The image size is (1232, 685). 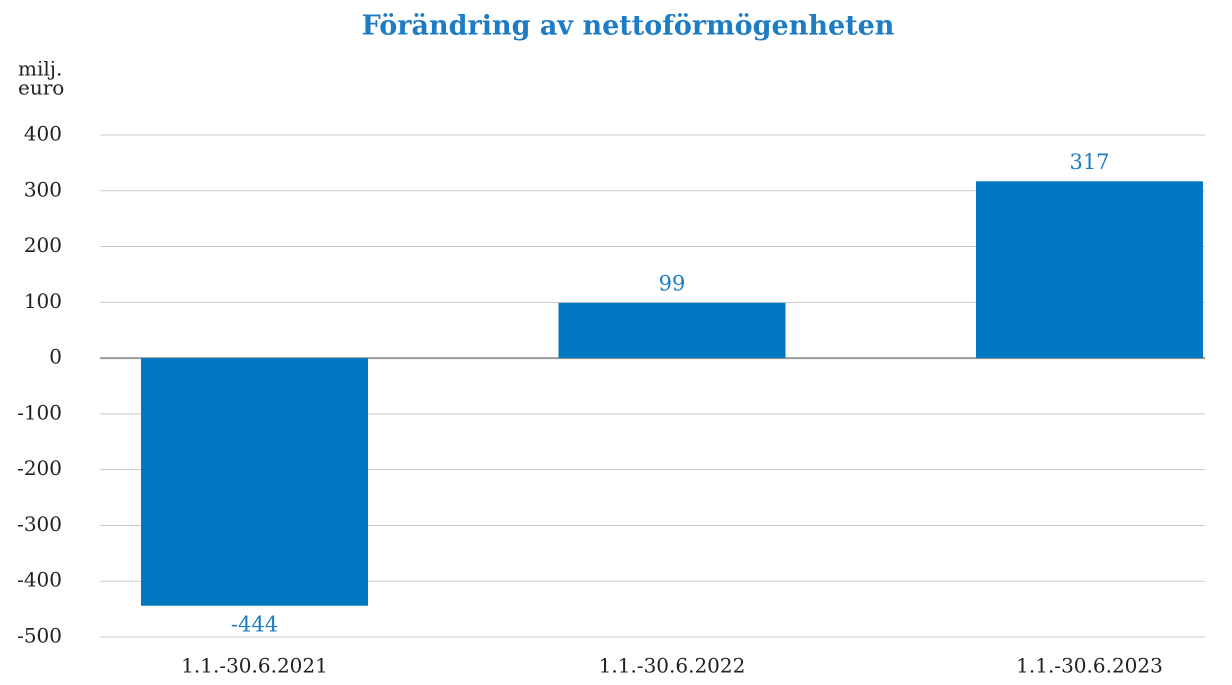 What do you see at coordinates (39, 524) in the screenshot?
I see `y-tick-label: -300` at bounding box center [39, 524].